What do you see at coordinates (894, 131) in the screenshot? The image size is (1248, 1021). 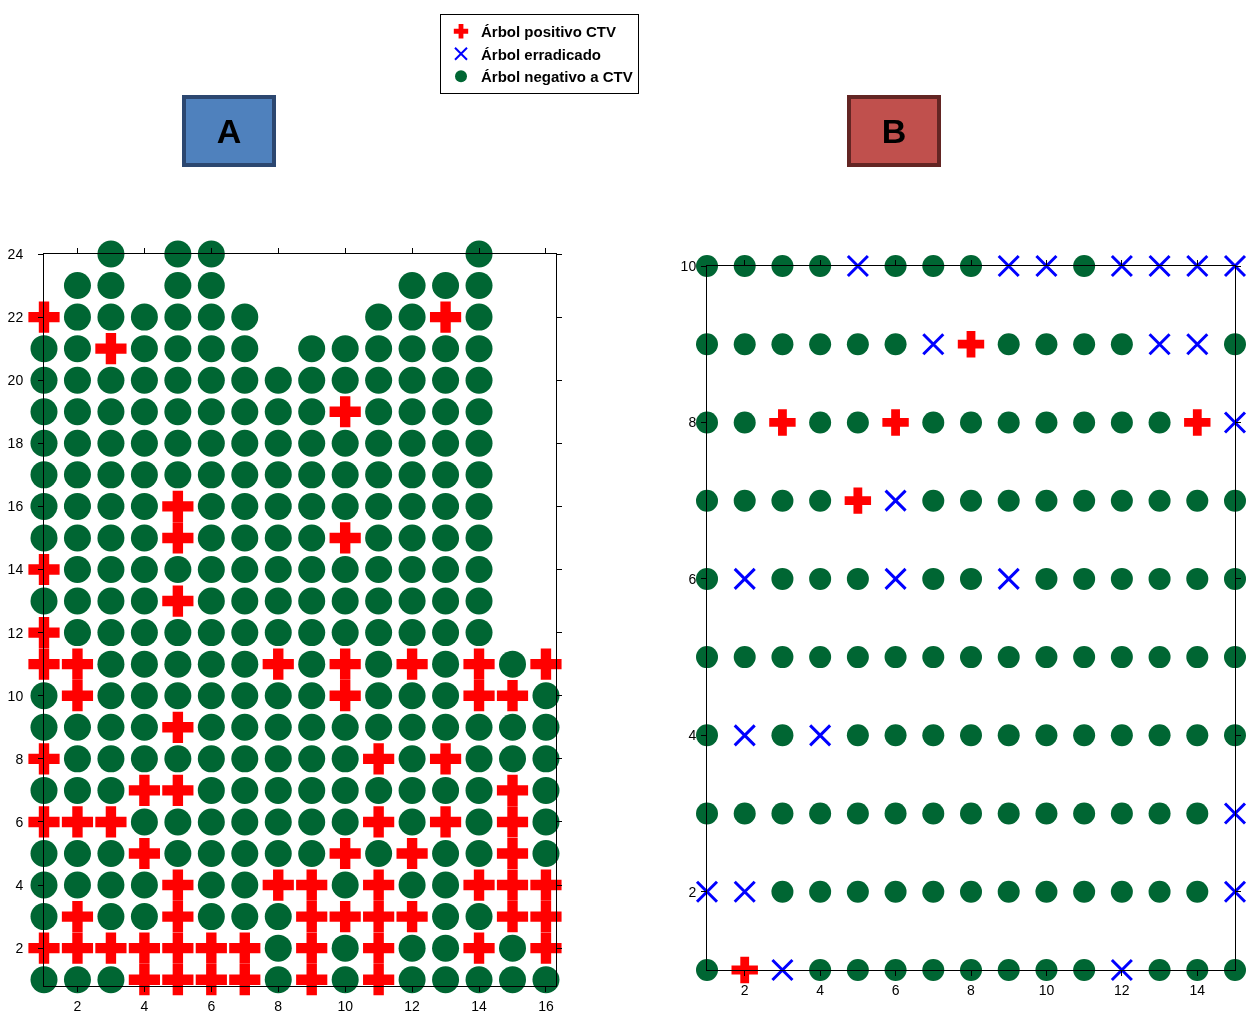 I see `chart-title: B` at bounding box center [894, 131].